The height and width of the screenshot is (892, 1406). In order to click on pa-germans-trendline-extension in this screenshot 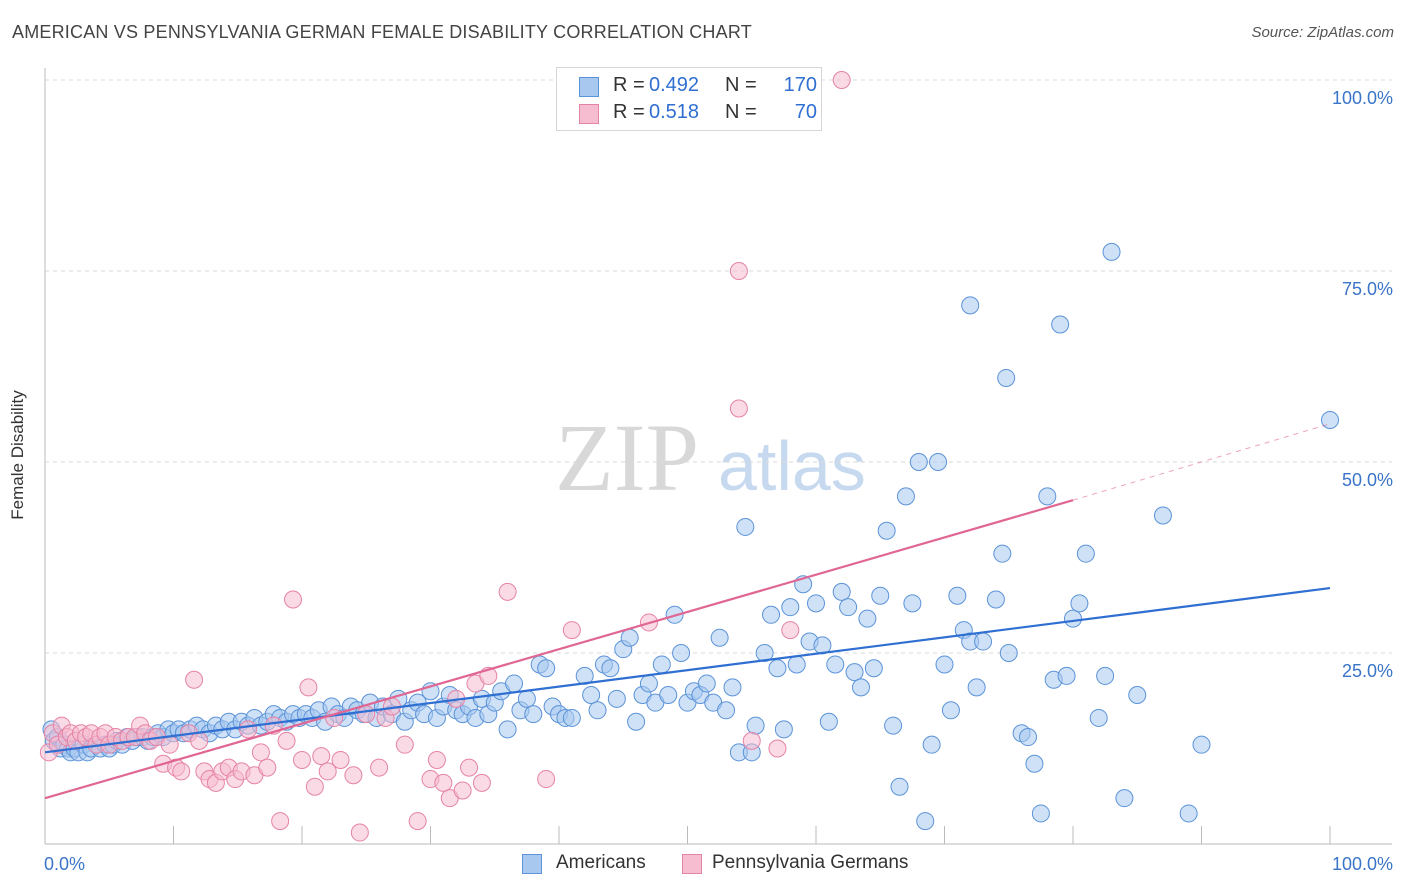, I will do `click(1201, 462)`.